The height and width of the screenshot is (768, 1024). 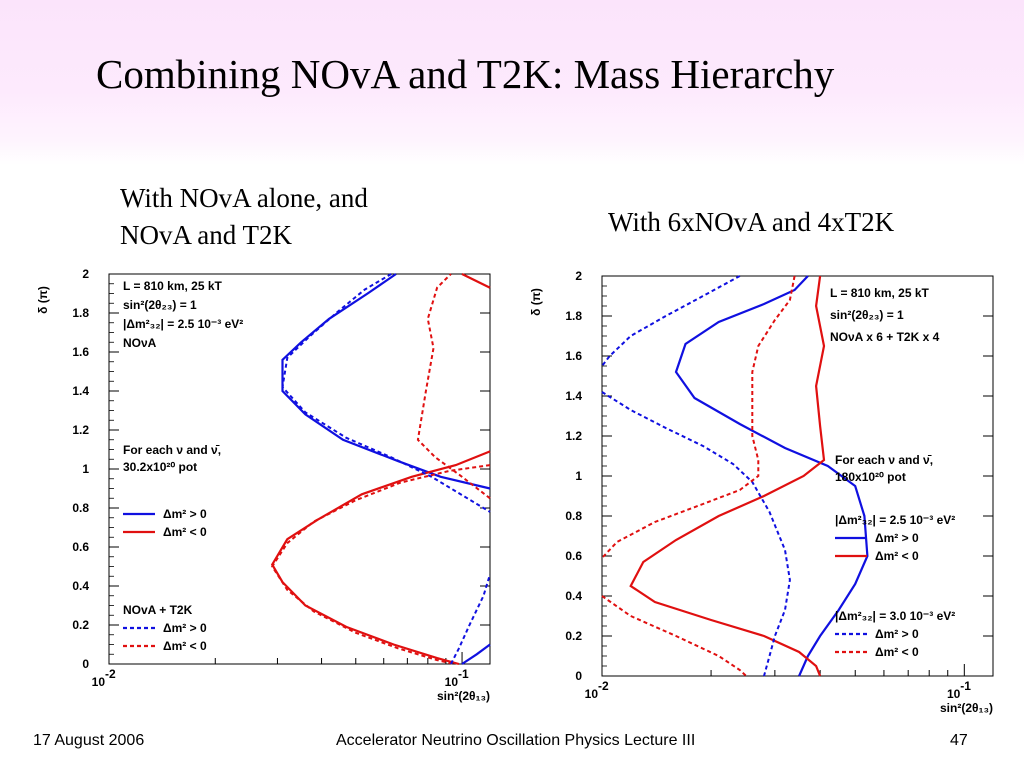 What do you see at coordinates (895, 616) in the screenshot?
I see `legend-group-title: |Δm²₃₂| = 3.0 10⁻³ eV²` at bounding box center [895, 616].